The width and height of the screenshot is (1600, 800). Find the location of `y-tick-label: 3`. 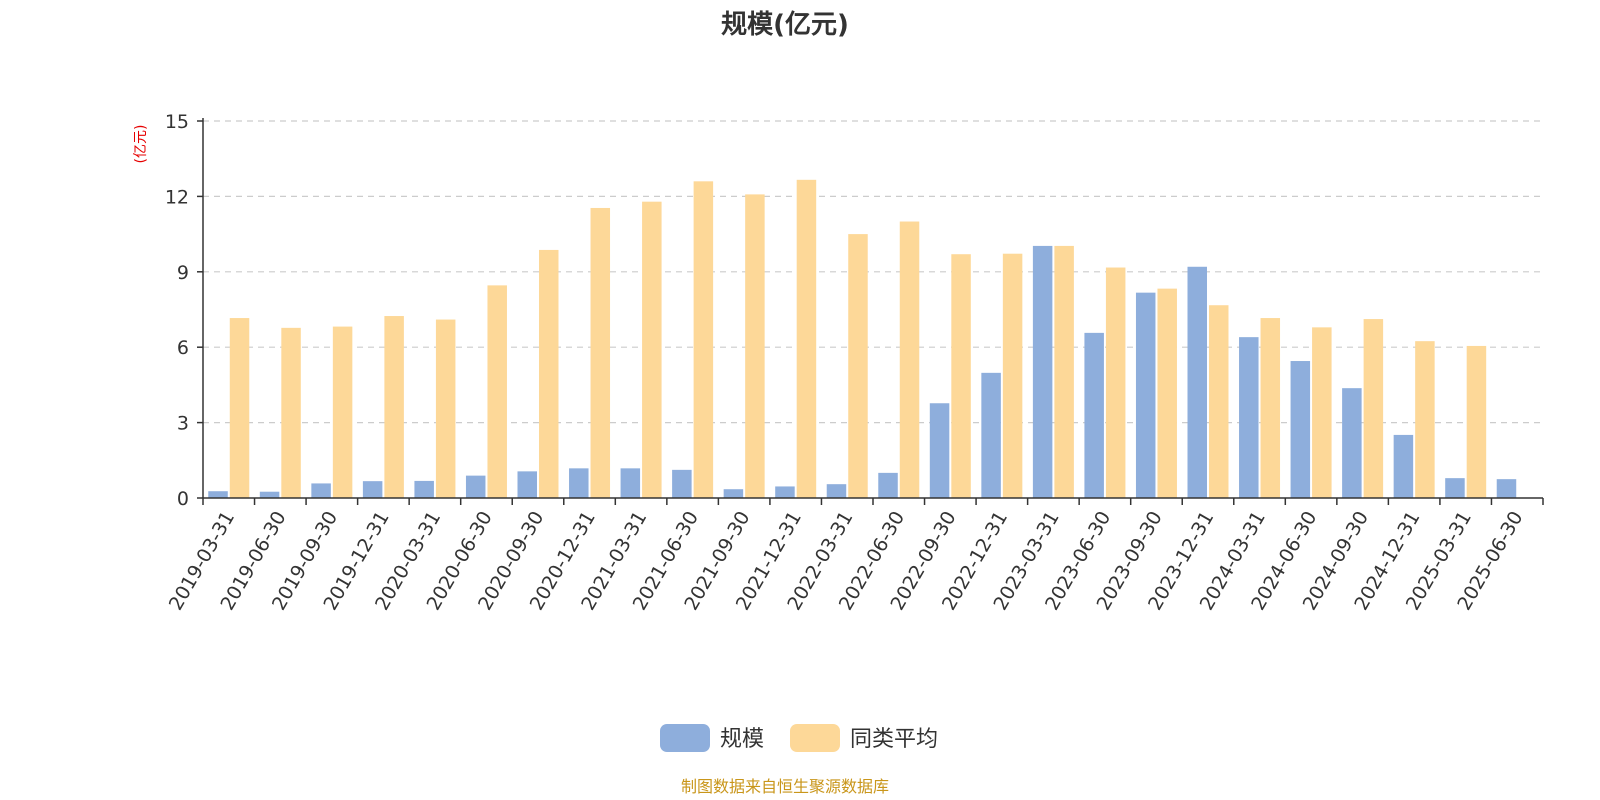

y-tick-label: 3 is located at coordinates (183, 424).